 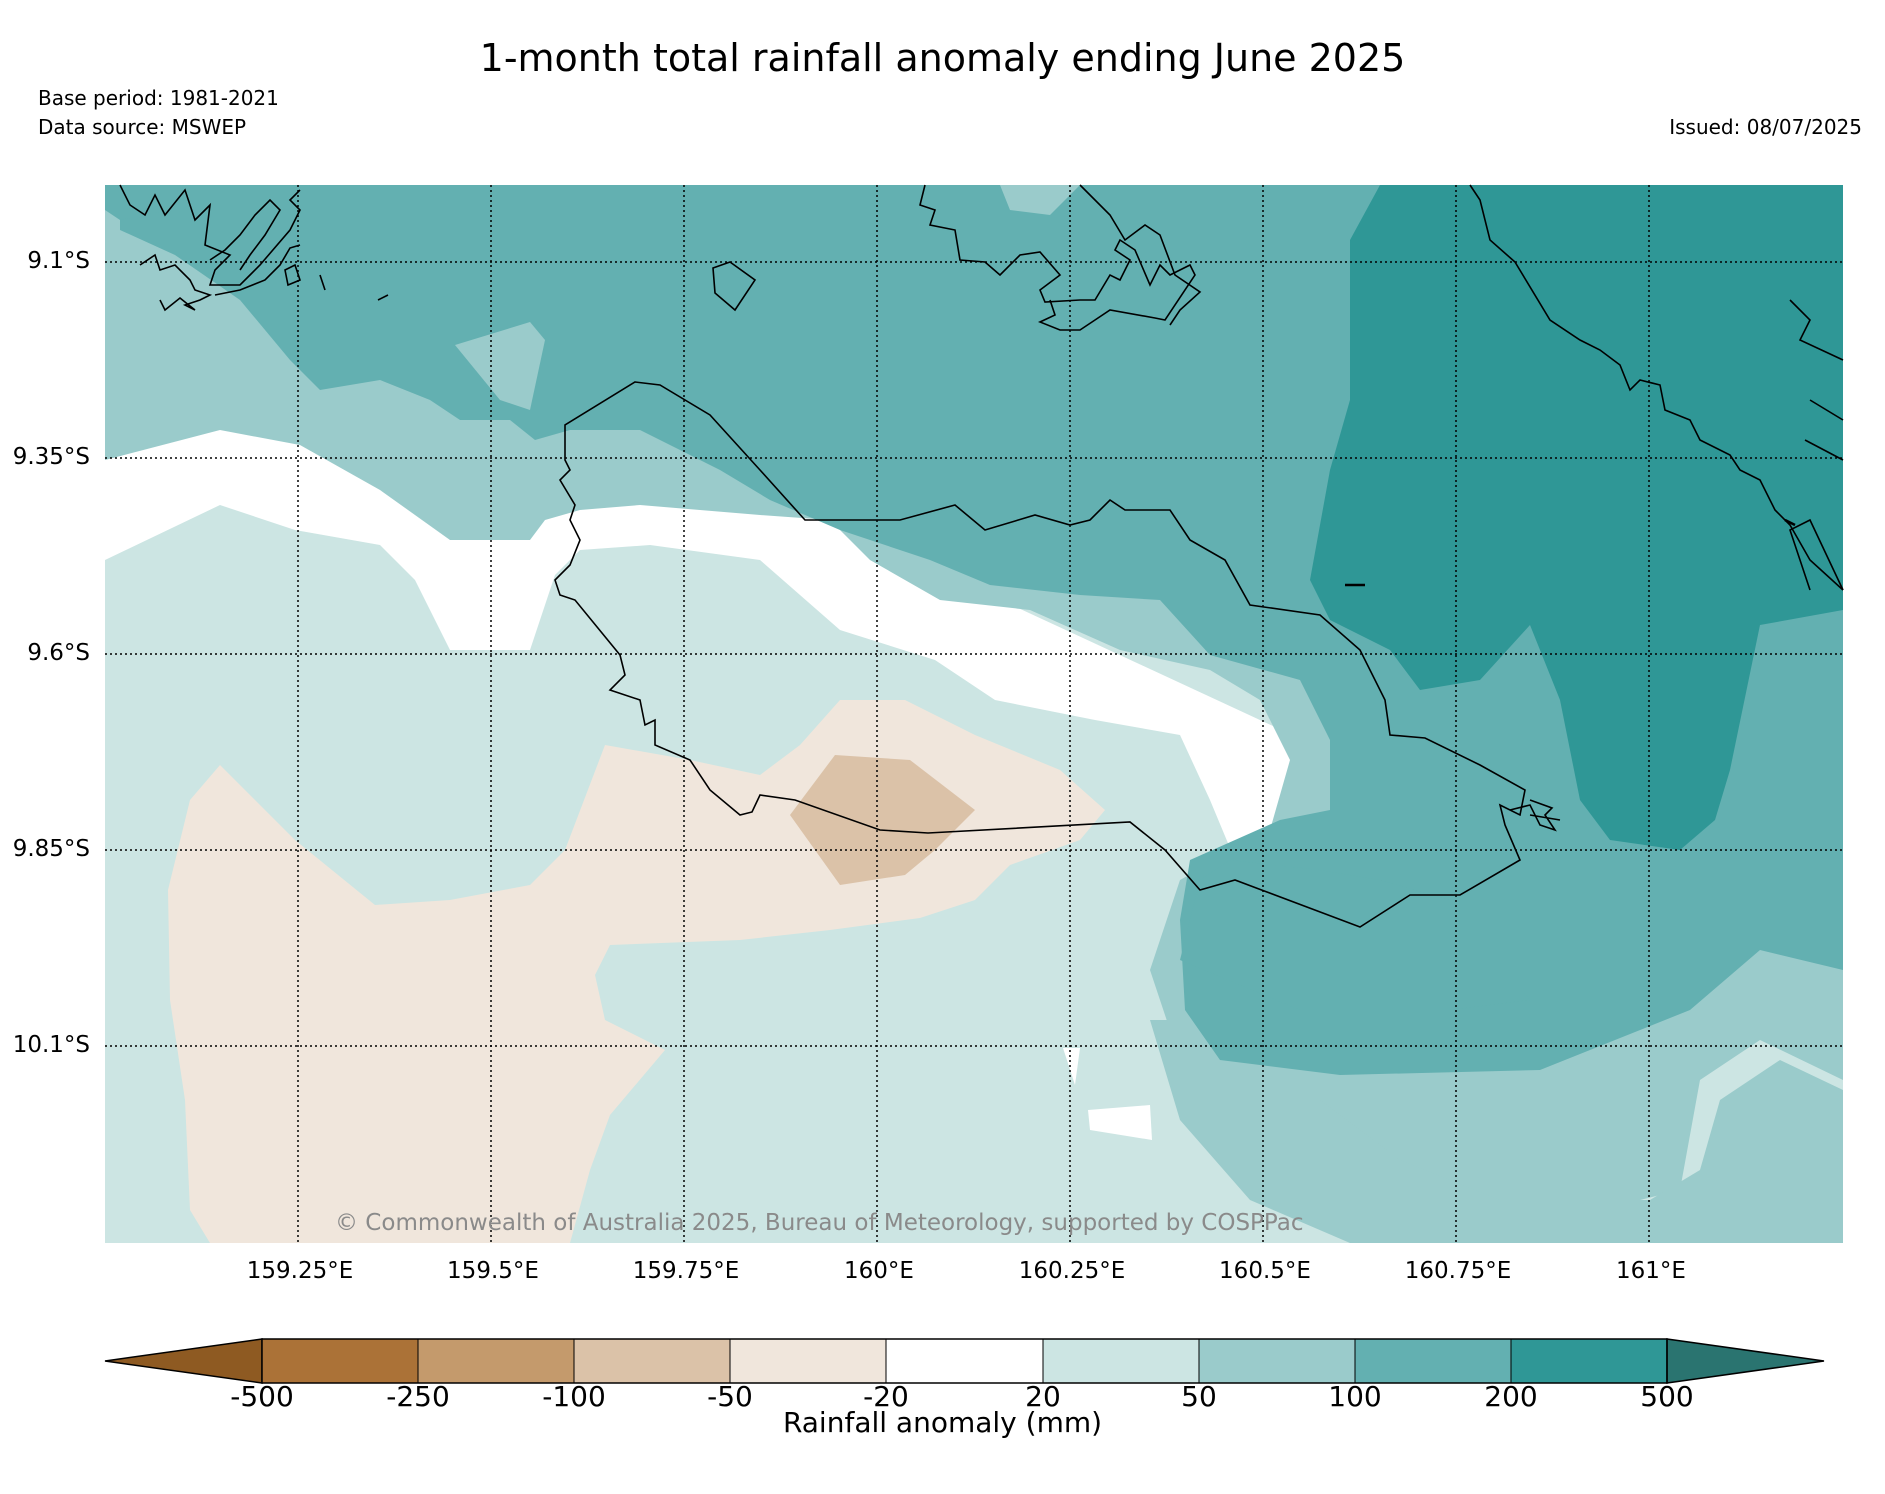 I want to click on lon-label-160-75: 160.75°E, so click(x=1458, y=1271).